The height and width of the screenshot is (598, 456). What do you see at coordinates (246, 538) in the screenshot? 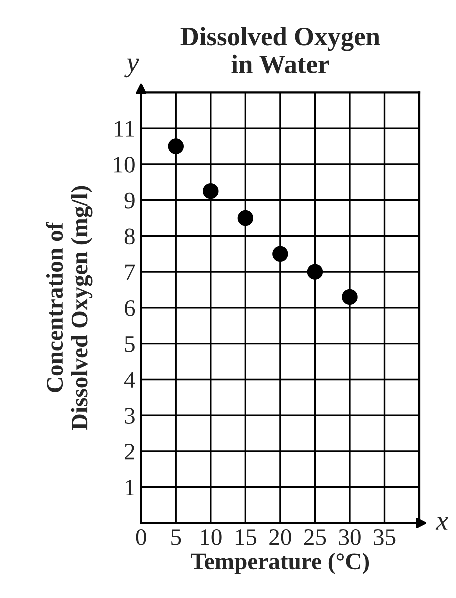
I see `x-tick-label: 15` at bounding box center [246, 538].